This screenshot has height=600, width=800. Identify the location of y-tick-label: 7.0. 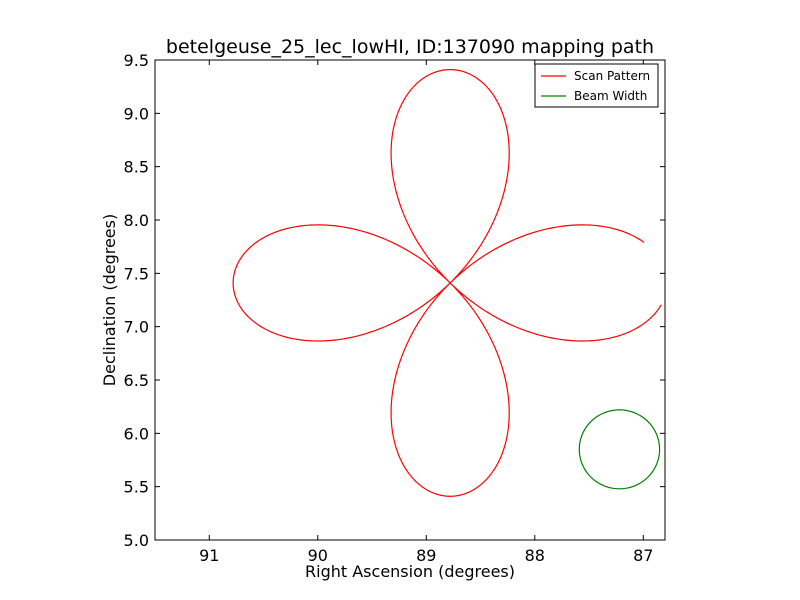
(136, 327).